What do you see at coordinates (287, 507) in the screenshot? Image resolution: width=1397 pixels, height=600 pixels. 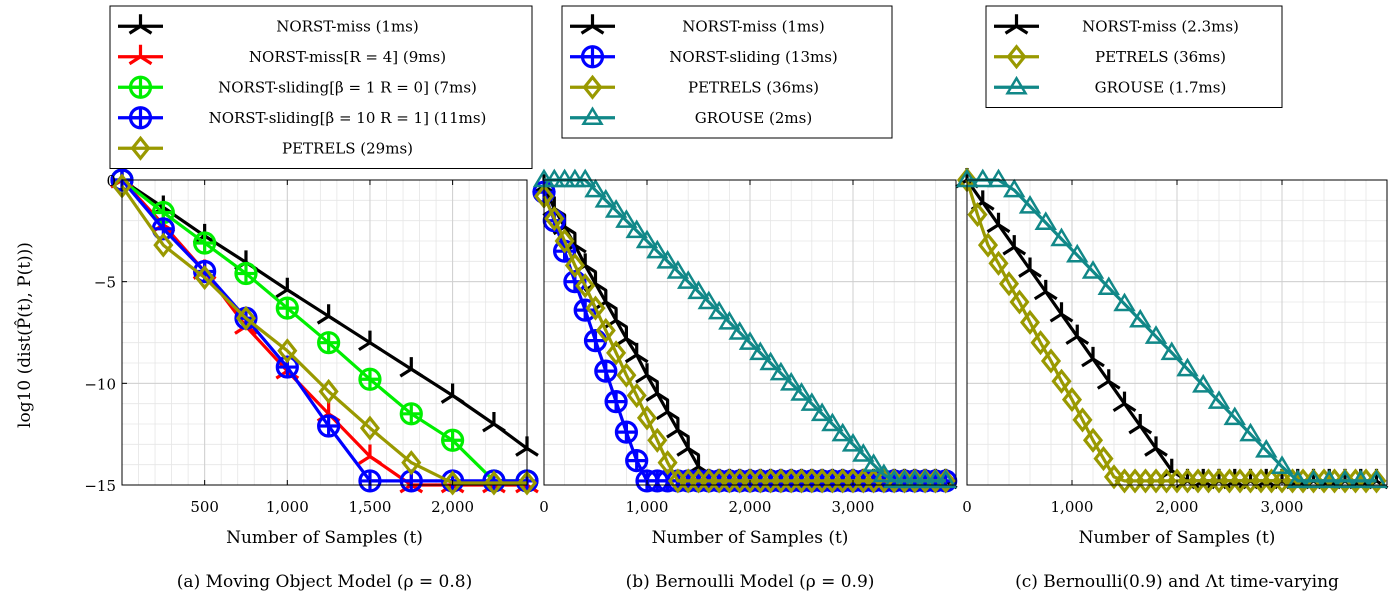 I see `x-tick-label: 1,000` at bounding box center [287, 507].